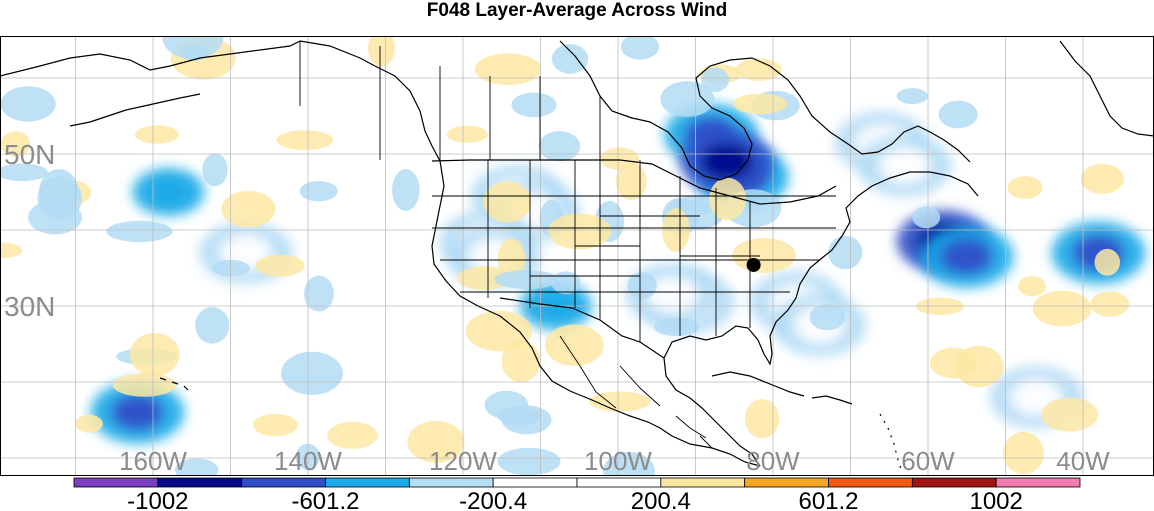 Image resolution: width=1154 pixels, height=511 pixels. Describe the element at coordinates (891, 443) in the screenshot. I see `lesser-antilles` at that location.